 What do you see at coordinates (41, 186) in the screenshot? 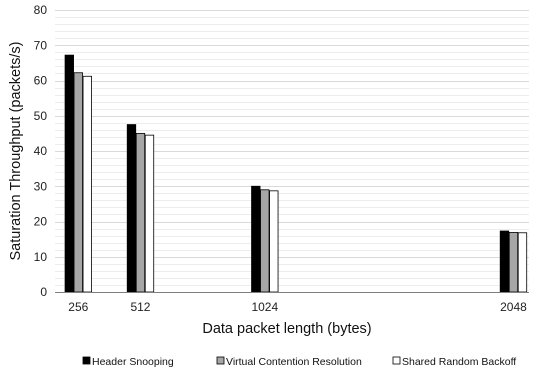
I see `y-tick-label: 30` at bounding box center [41, 186].